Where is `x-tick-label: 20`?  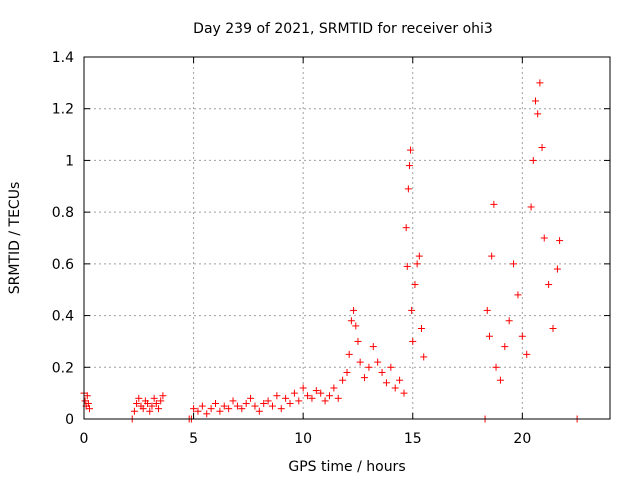 x-tick-label: 20 is located at coordinates (522, 439).